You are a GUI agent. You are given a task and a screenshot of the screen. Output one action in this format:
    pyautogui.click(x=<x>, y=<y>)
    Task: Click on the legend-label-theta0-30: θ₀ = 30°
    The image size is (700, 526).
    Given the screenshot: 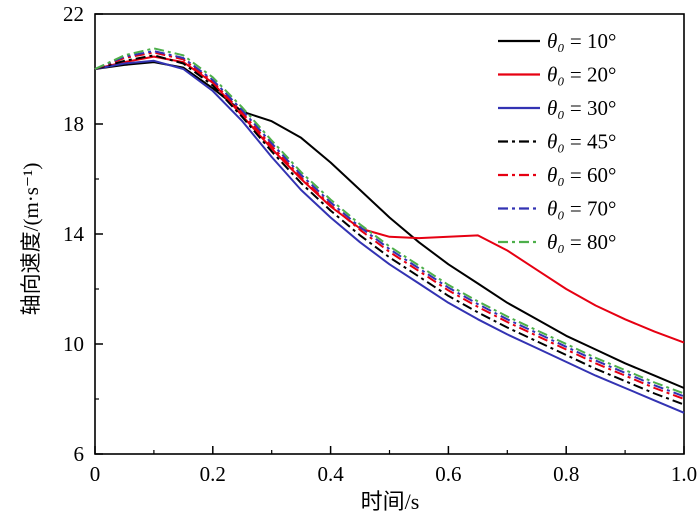 What is the action you would take?
    pyautogui.click(x=581, y=108)
    